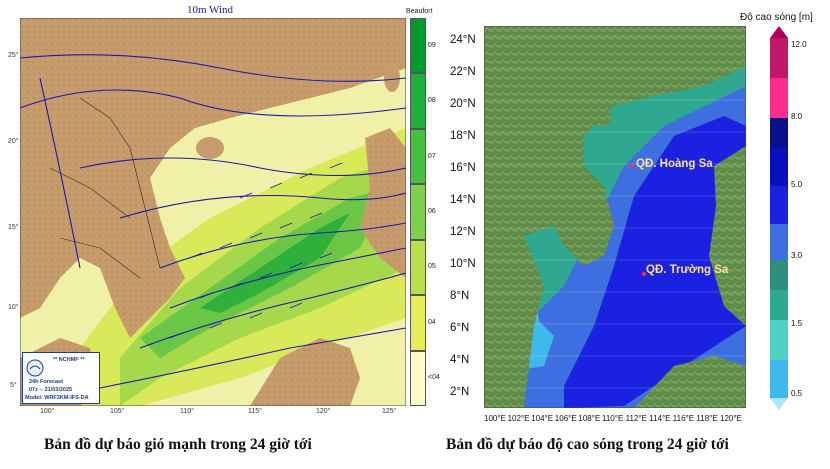 This screenshot has height=469, width=830. What do you see at coordinates (255, 411) in the screenshot?
I see `lon-tick: 115°` at bounding box center [255, 411].